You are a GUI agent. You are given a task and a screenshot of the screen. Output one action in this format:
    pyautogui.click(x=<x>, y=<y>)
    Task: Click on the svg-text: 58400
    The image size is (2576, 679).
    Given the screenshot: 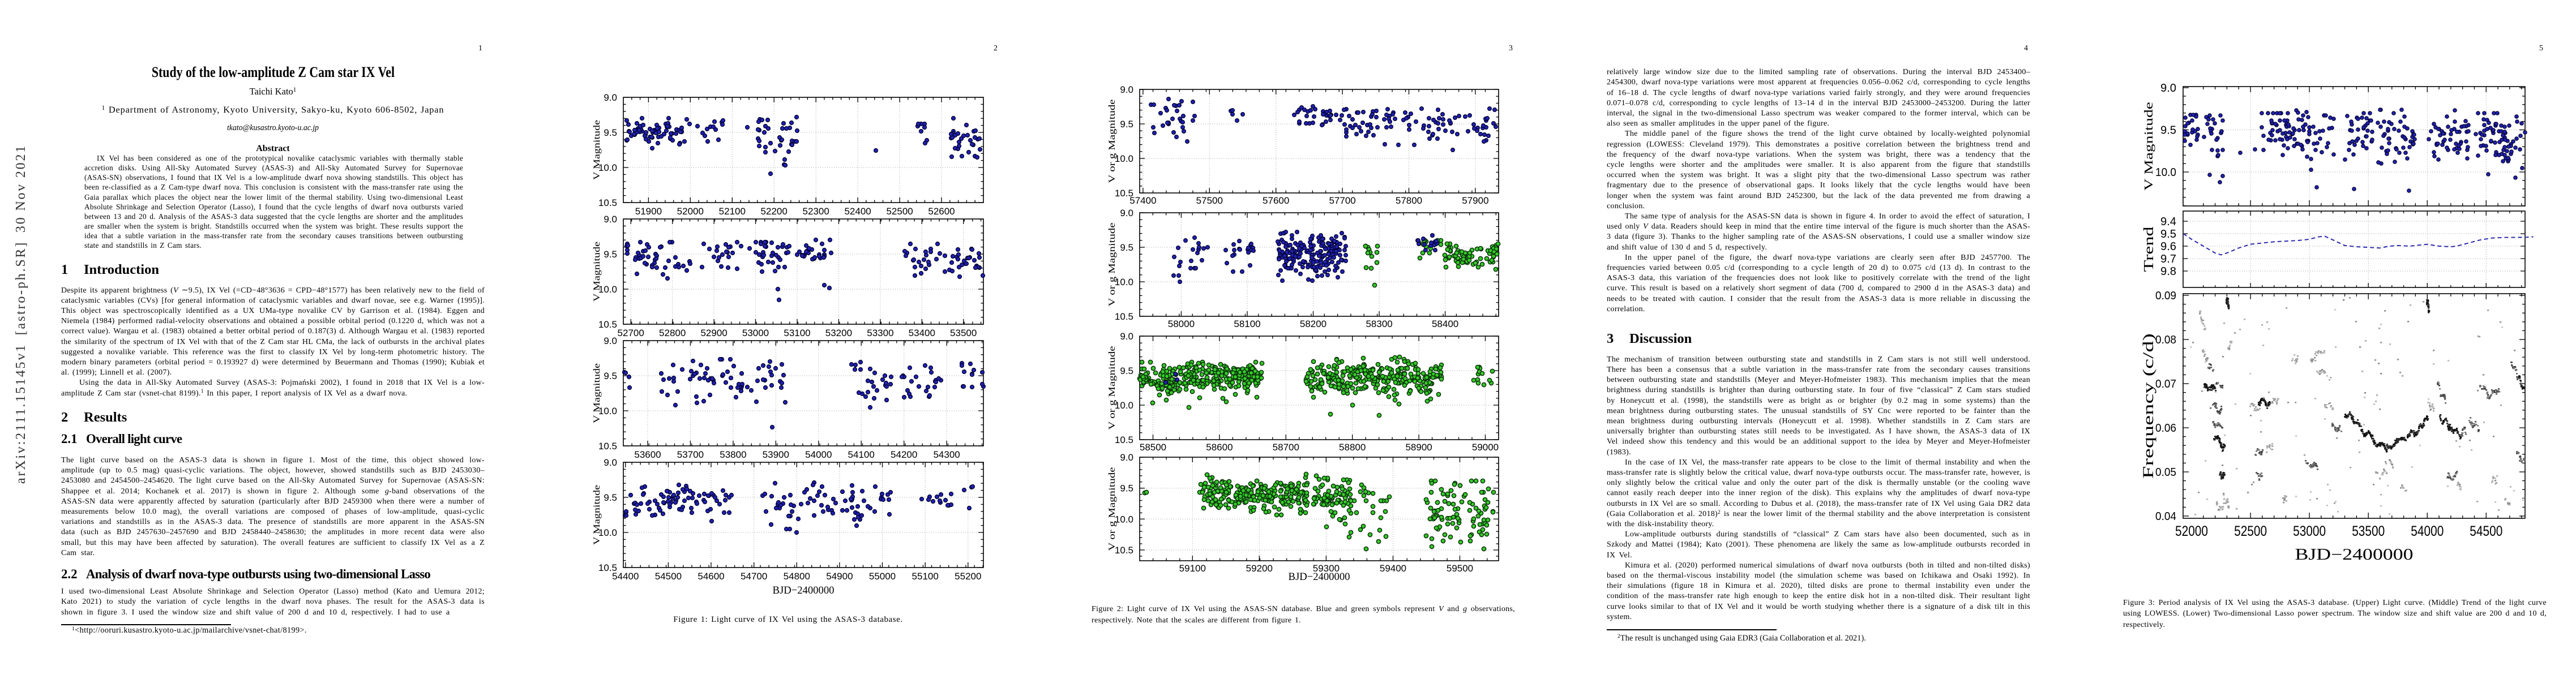 What is the action you would take?
    pyautogui.click(x=1445, y=324)
    